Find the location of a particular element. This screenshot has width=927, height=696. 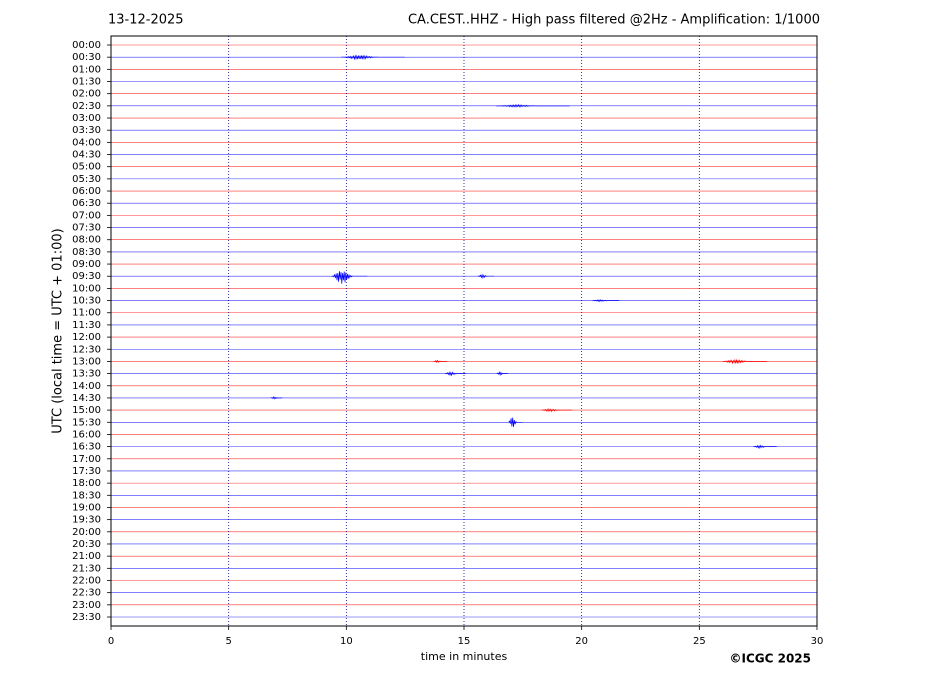

x-tick-label: 25 is located at coordinates (699, 641).